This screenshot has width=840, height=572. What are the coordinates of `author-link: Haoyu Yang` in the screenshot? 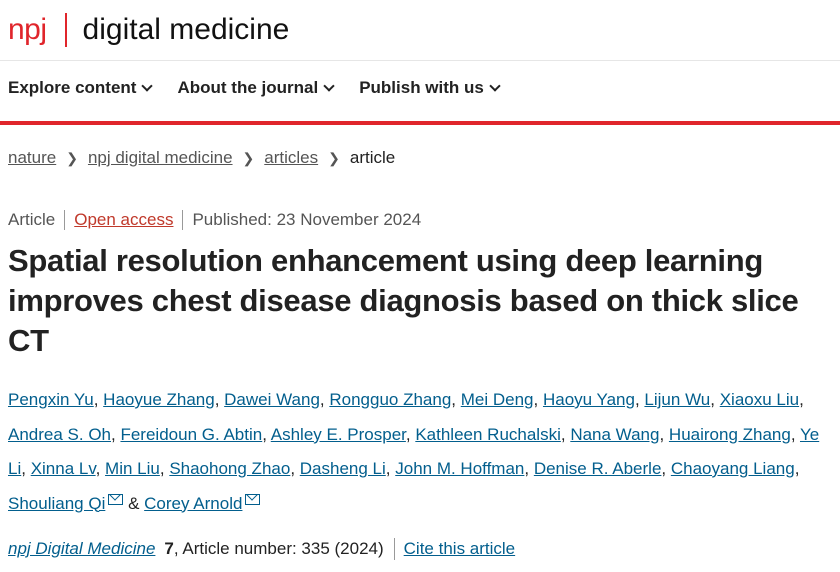 It's located at (588, 399).